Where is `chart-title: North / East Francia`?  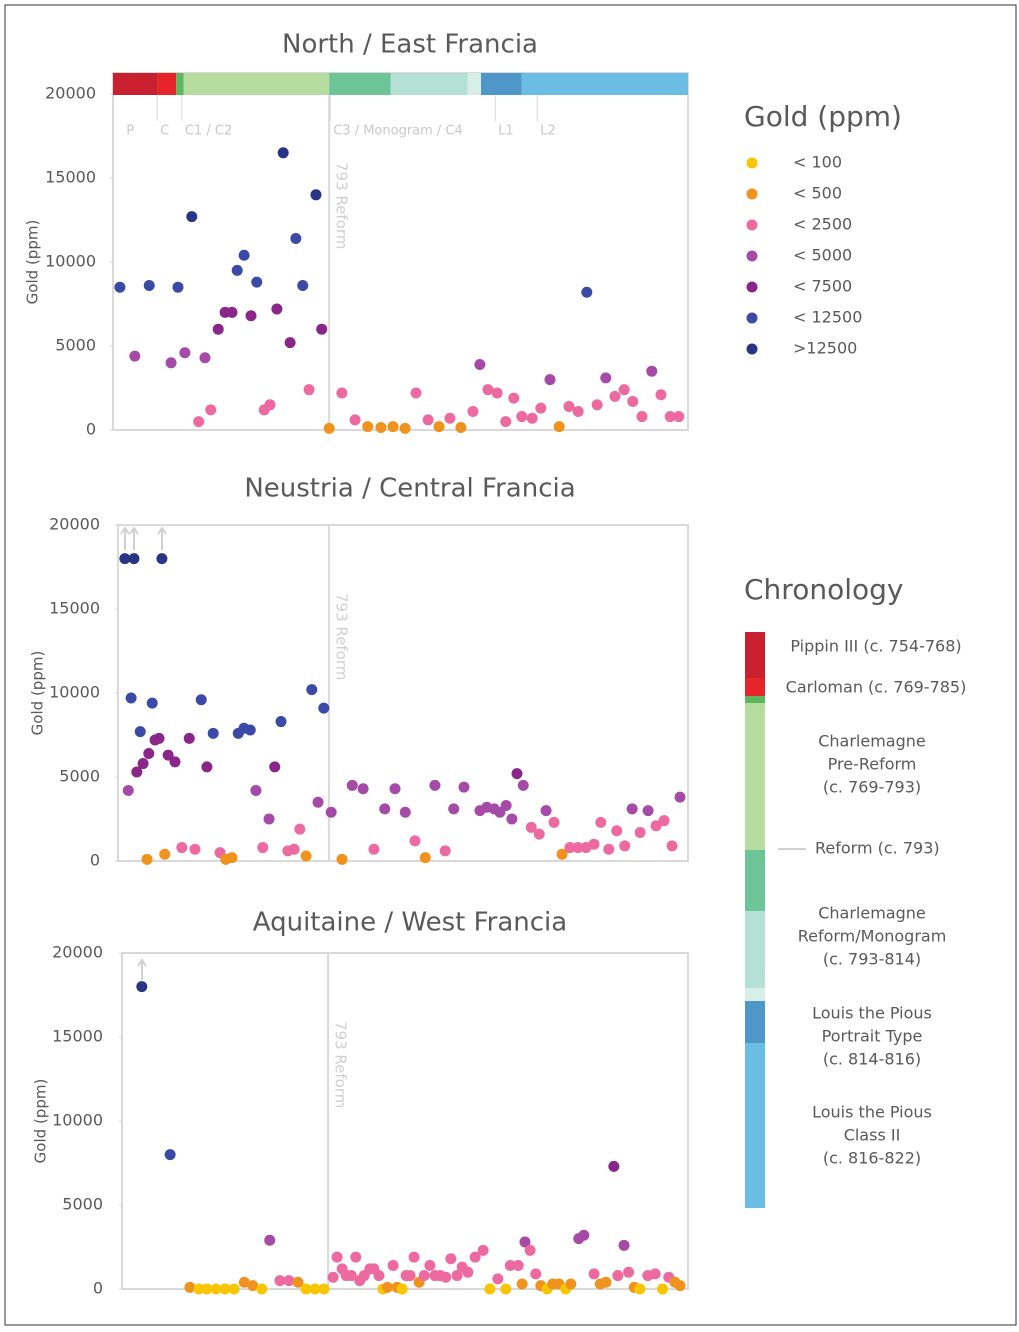
chart-title: North / East Francia is located at coordinates (410, 45).